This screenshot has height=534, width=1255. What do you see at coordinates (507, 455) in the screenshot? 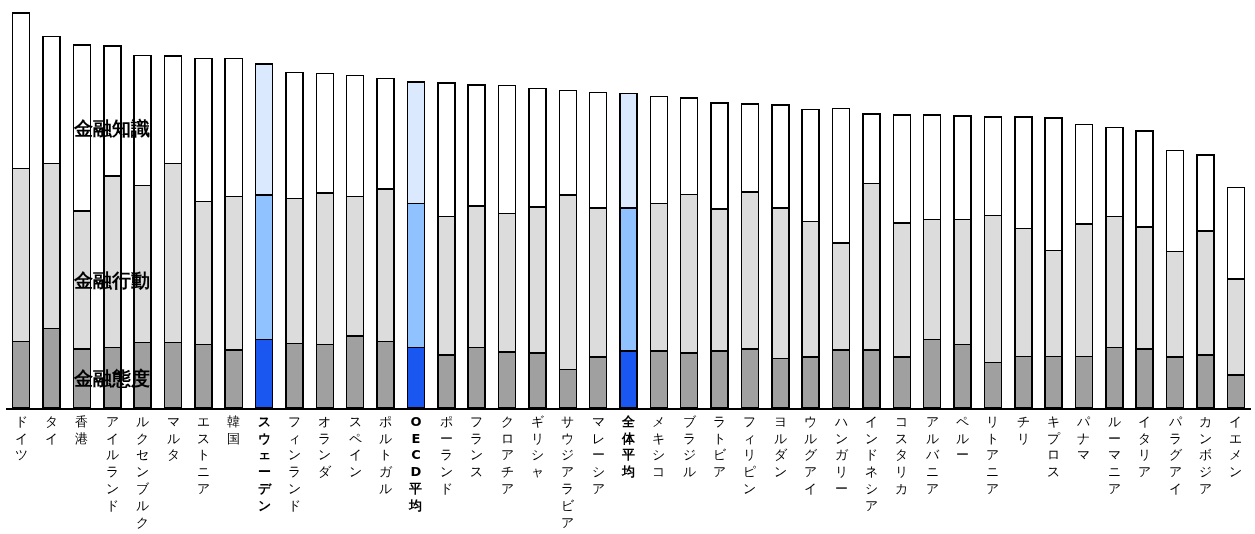
I see `x-tick-label: クロアチア` at bounding box center [507, 455].